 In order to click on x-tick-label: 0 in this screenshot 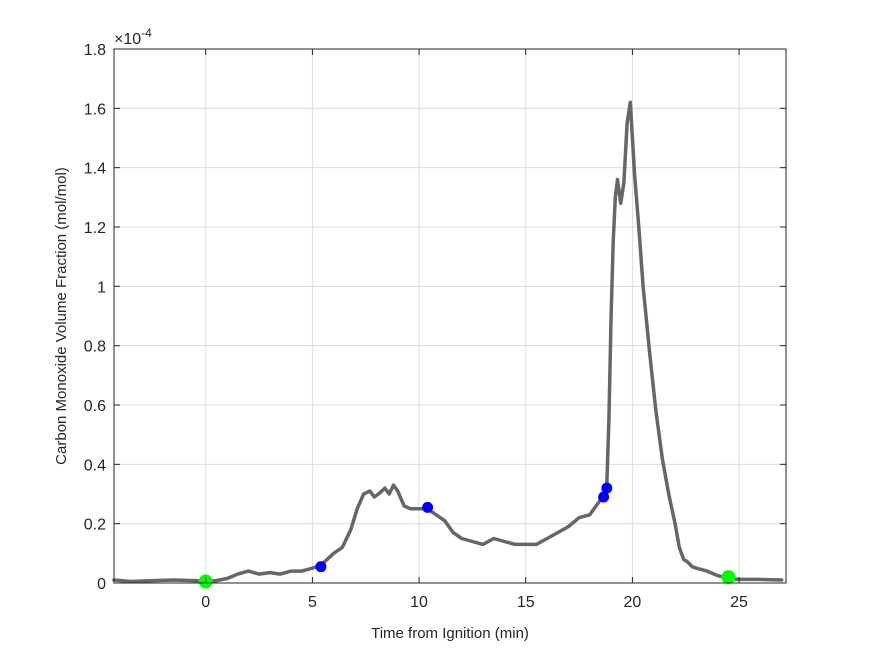, I will do `click(205, 602)`.